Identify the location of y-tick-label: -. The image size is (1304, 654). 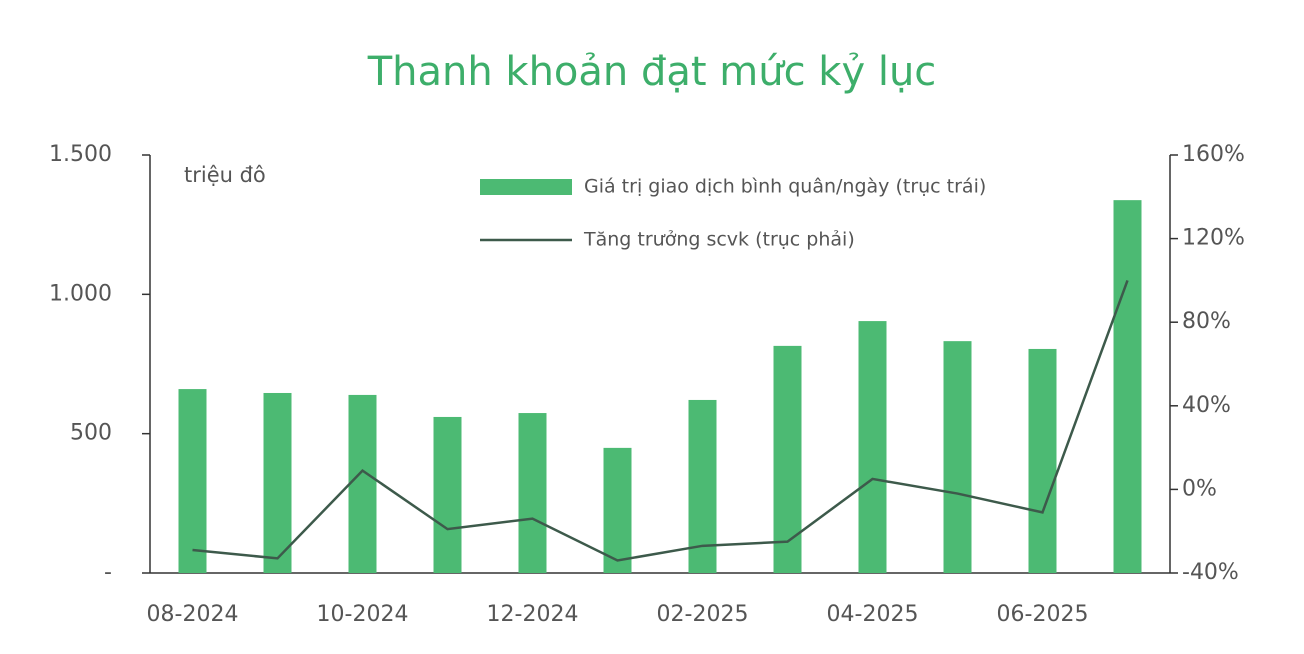
(108, 572).